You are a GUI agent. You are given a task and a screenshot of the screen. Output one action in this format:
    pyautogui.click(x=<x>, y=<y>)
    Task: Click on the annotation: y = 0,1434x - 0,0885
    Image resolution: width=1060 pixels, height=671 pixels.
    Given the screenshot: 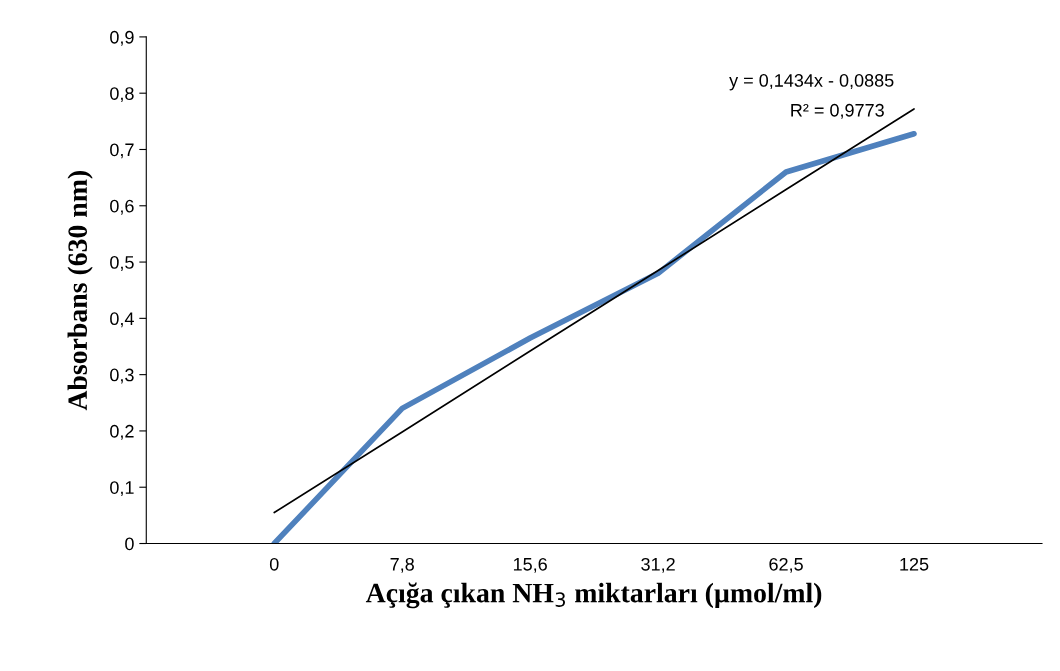 What is the action you would take?
    pyautogui.click(x=811, y=82)
    